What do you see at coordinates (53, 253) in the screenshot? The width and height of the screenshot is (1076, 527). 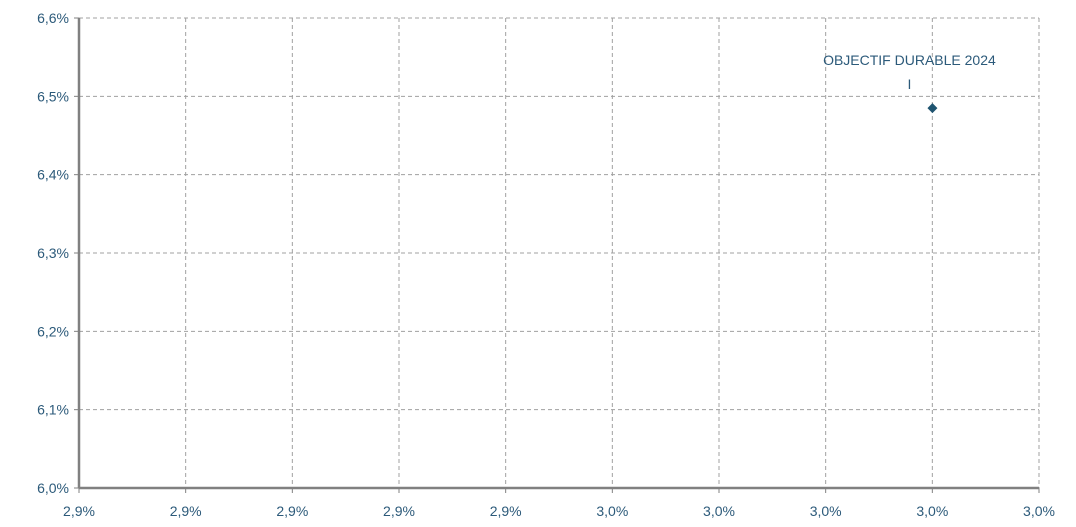 I see `y-tick-label: 6,3%` at bounding box center [53, 253].